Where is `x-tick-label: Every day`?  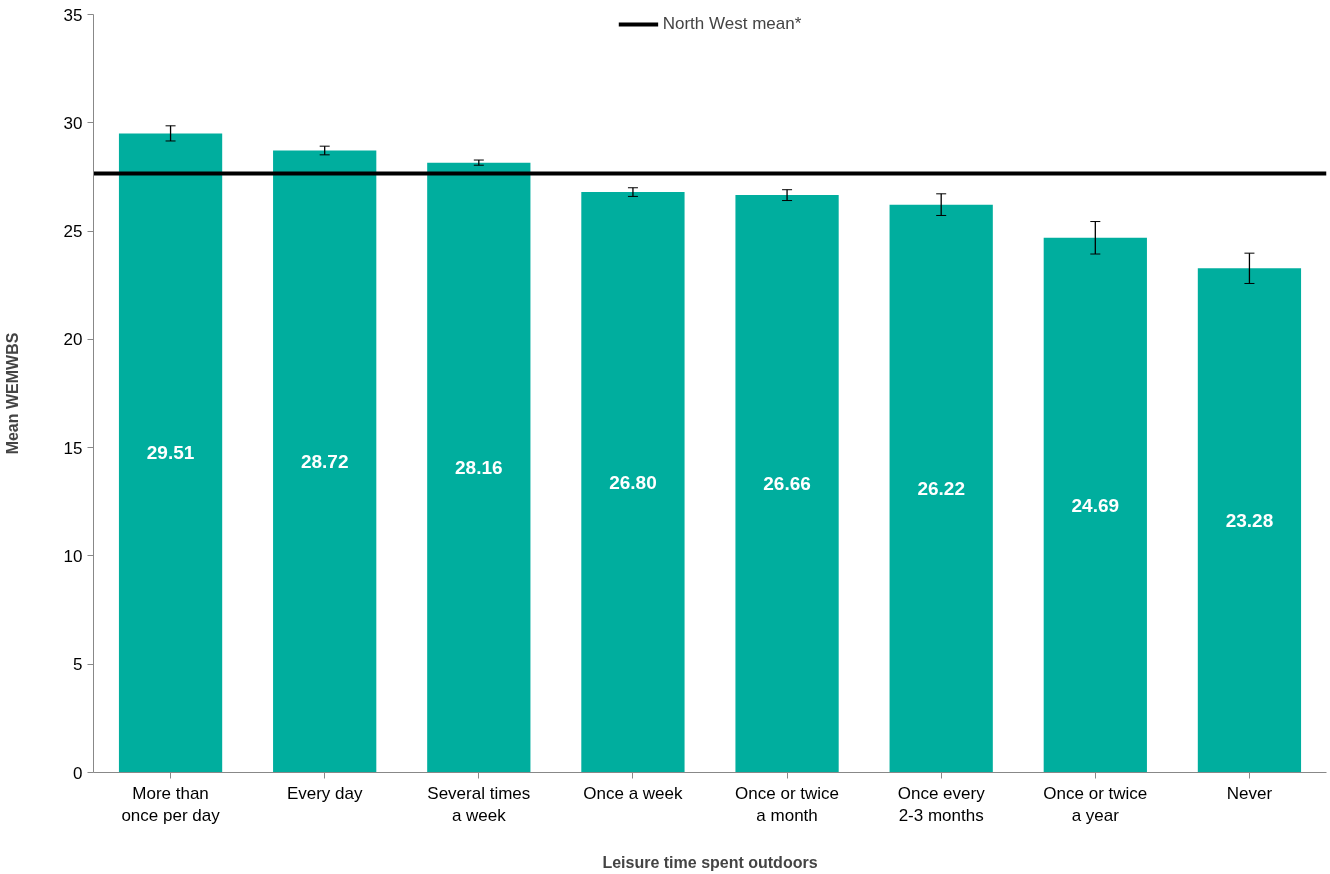 x-tick-label: Every day is located at coordinates (324, 793).